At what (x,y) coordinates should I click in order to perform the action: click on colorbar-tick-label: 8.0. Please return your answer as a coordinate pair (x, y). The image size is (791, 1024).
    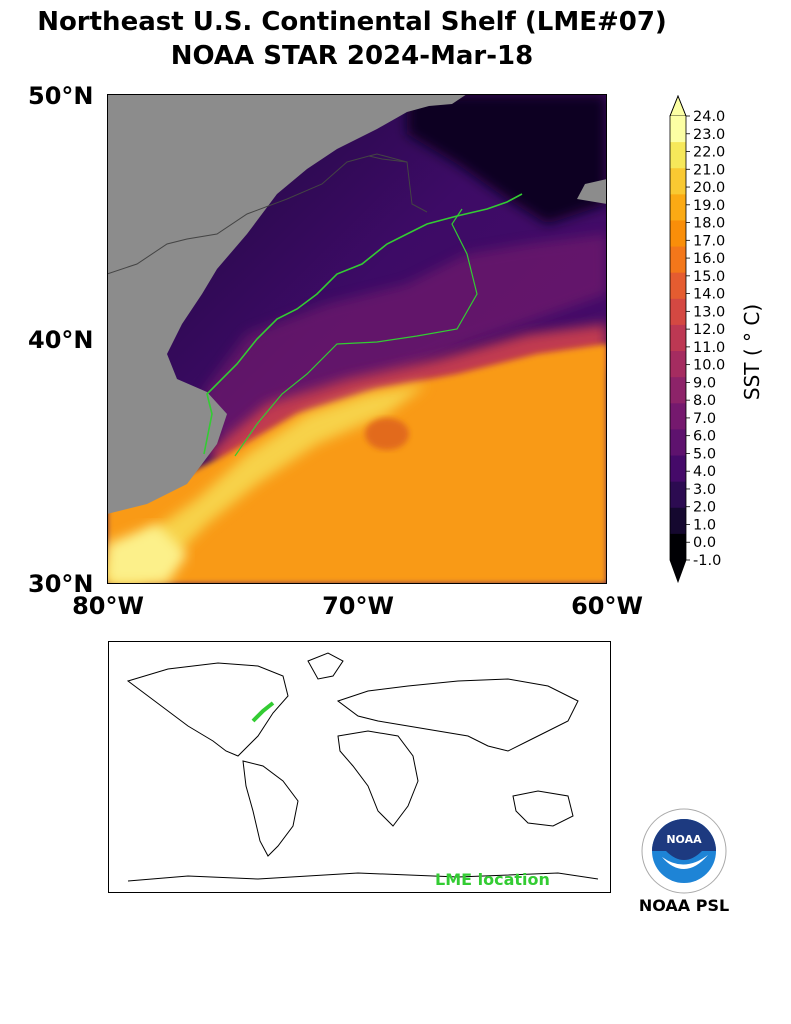
    Looking at the image, I should click on (704, 401).